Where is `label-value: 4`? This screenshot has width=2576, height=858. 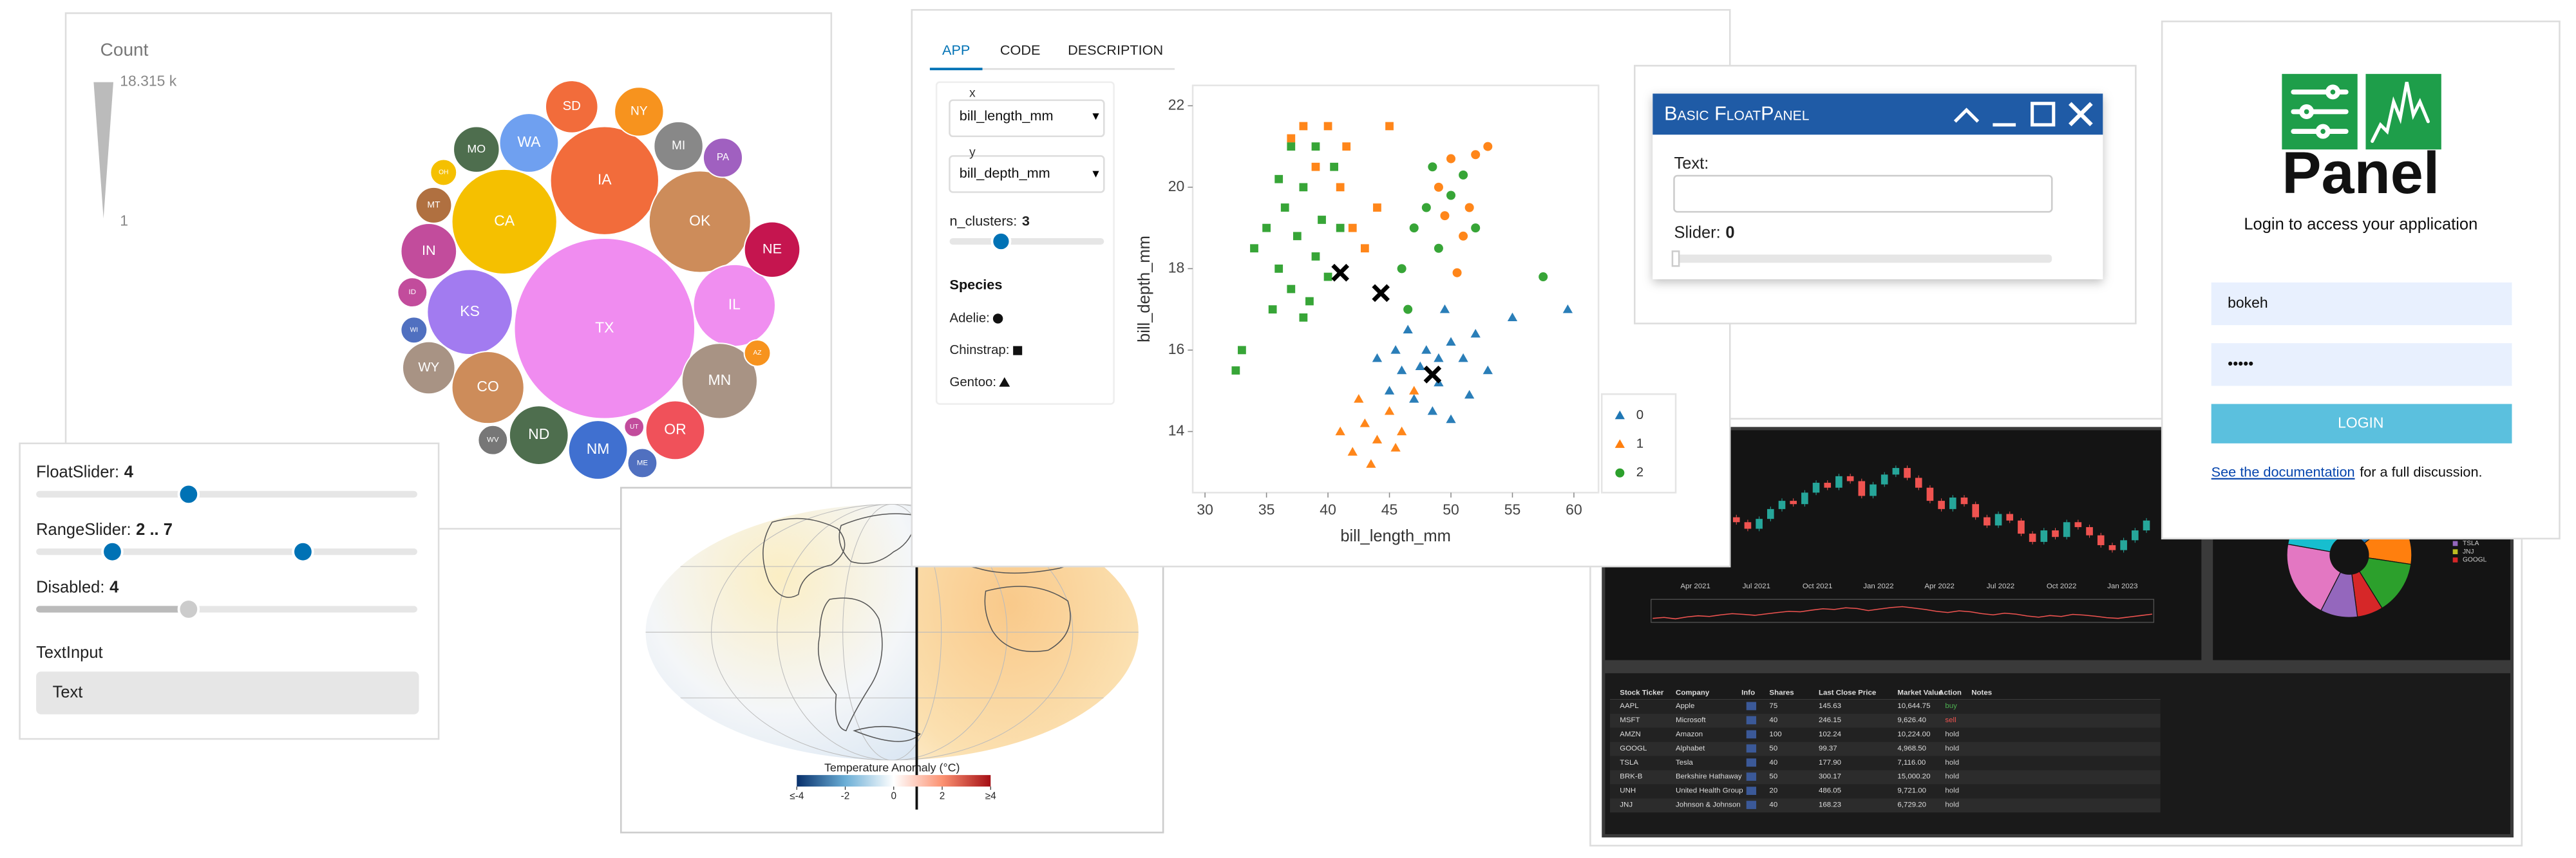
label-value: 4 is located at coordinates (114, 587).